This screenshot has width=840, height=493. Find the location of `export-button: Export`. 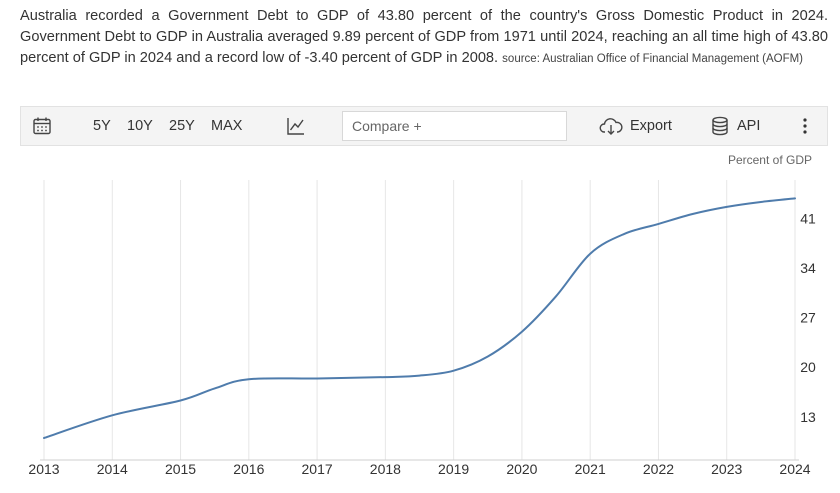

export-button: Export is located at coordinates (651, 126).